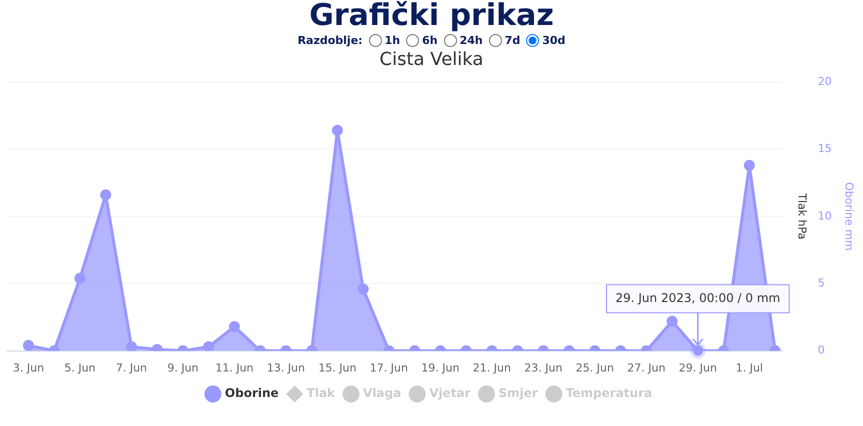 The width and height of the screenshot is (863, 426). I want to click on x-tick-label: 27. Jun, so click(646, 367).